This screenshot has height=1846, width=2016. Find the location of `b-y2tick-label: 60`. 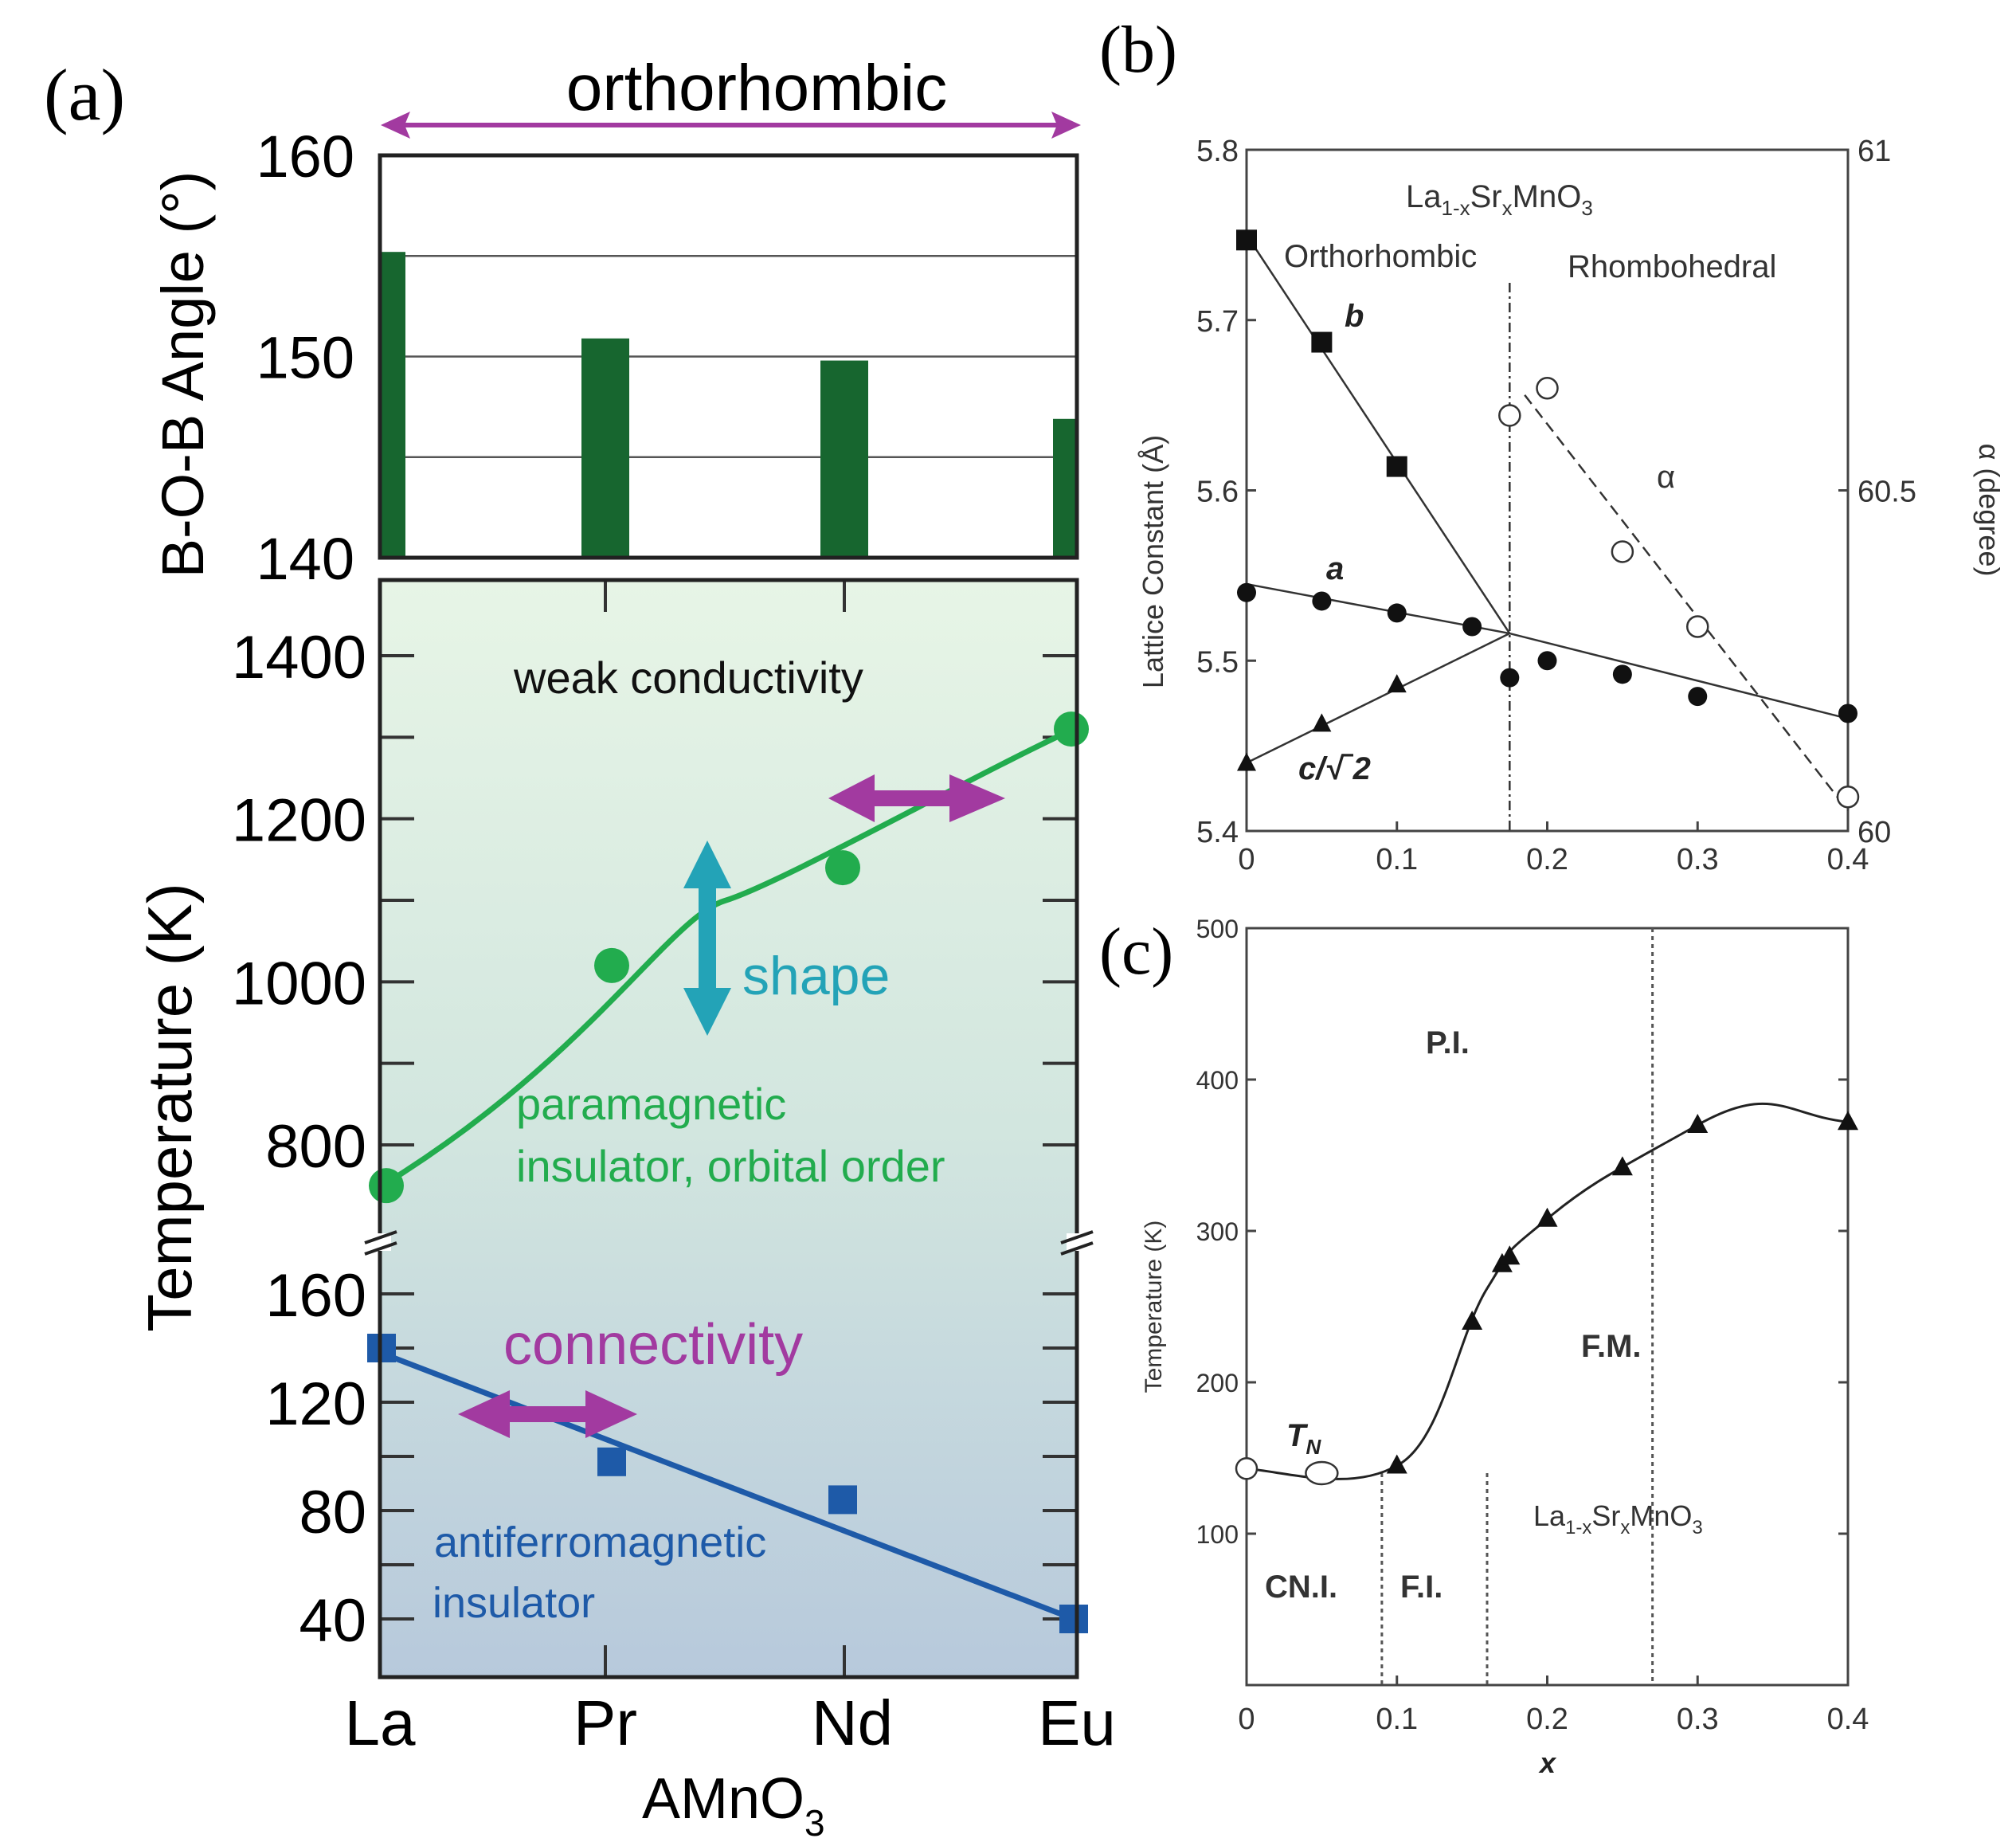

b-y2tick-label: 60 is located at coordinates (1874, 832).